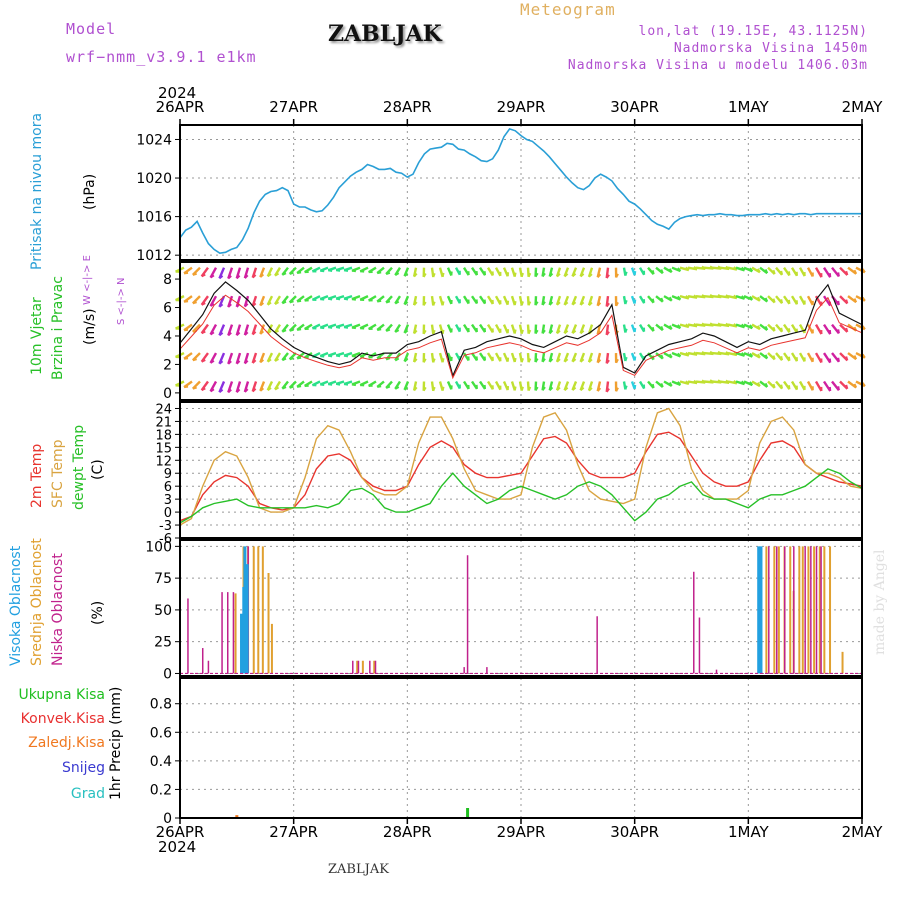 Image resolution: width=900 pixels, height=900 pixels. I want to click on model-altitude-label: Nadmorska Visina u modelu 1406.03m, so click(717, 65).